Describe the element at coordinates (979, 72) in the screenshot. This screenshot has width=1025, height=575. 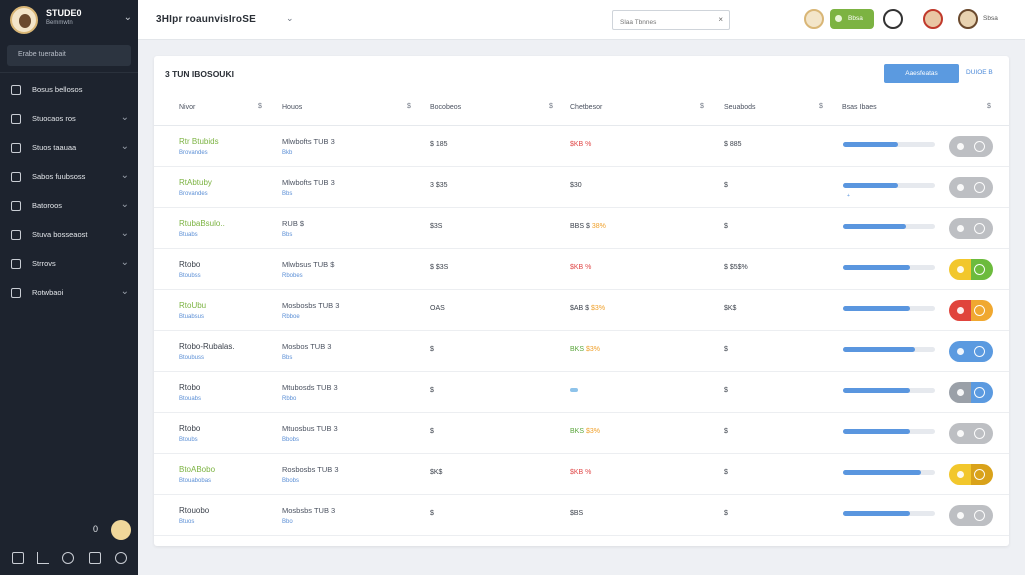
I see `secondary-link-button: DUIOE B` at that location.